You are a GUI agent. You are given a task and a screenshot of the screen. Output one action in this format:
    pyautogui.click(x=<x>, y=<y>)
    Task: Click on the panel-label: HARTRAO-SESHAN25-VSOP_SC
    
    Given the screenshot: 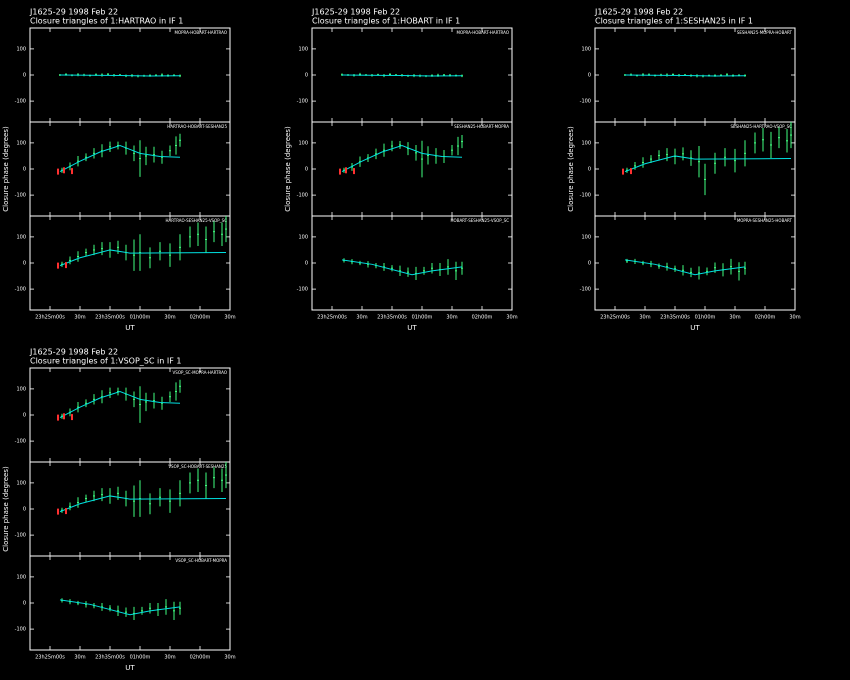 What is the action you would take?
    pyautogui.click(x=197, y=220)
    